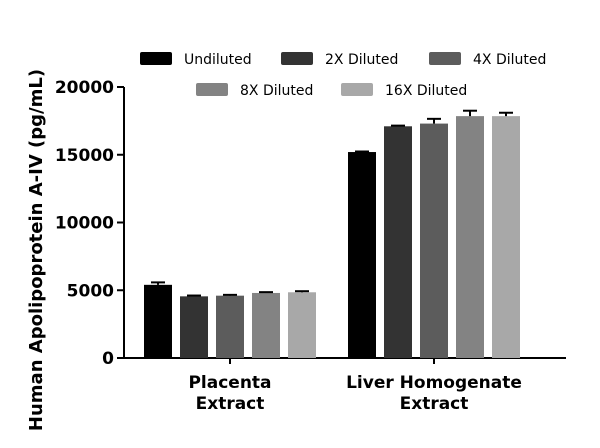  What do you see at coordinates (434, 383) in the screenshot?
I see `x-category-label: Liver Homogenate` at bounding box center [434, 383].